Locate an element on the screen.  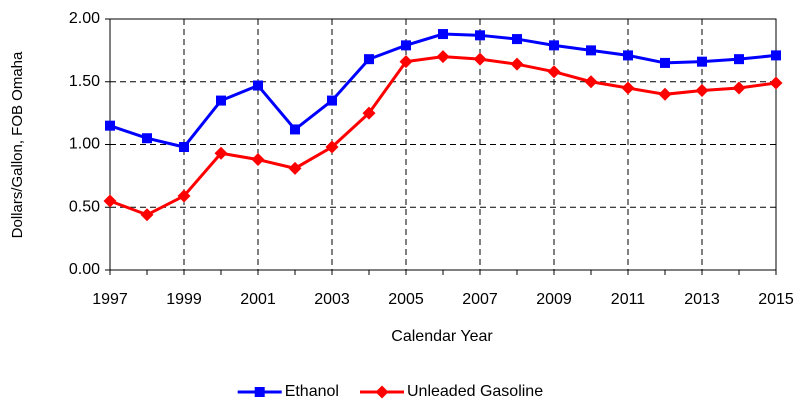
y-tick-label: 1.00 is located at coordinates (84, 144).